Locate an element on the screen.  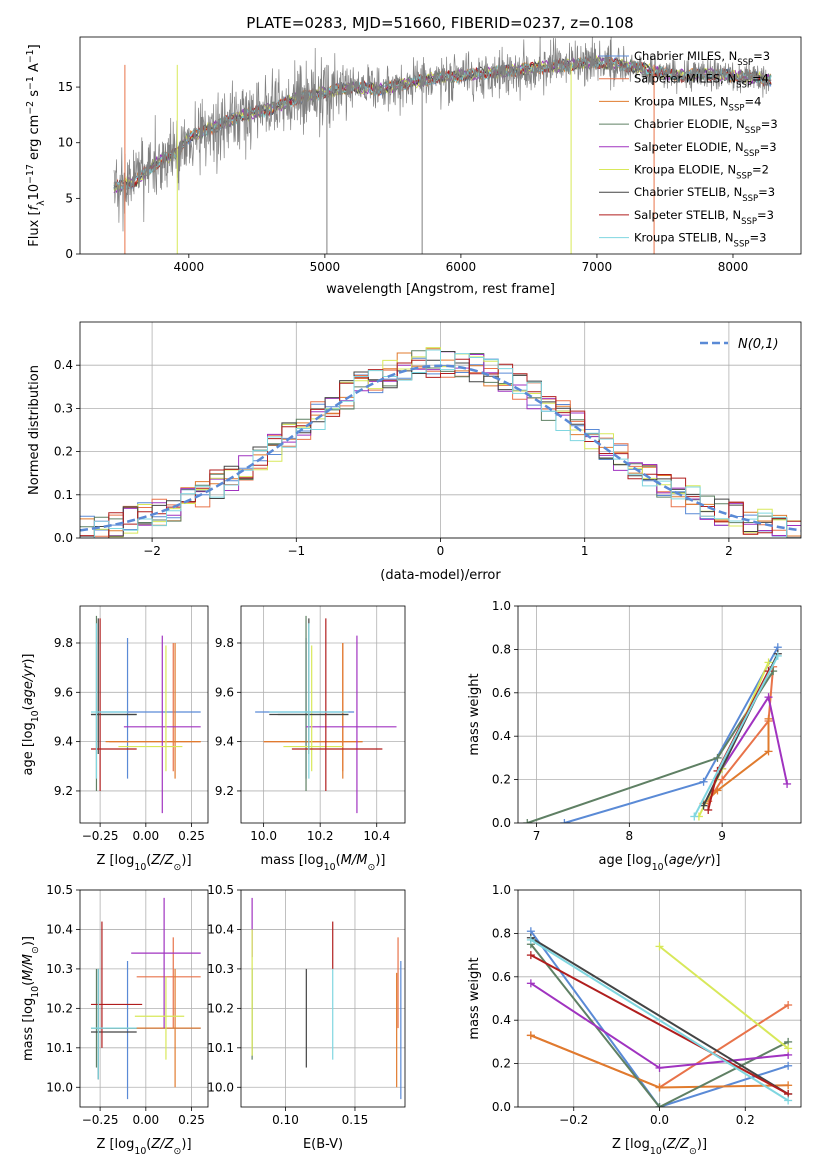
y-axis-label: mass [log10(M/M⊙)] is located at coordinates (31, 998).